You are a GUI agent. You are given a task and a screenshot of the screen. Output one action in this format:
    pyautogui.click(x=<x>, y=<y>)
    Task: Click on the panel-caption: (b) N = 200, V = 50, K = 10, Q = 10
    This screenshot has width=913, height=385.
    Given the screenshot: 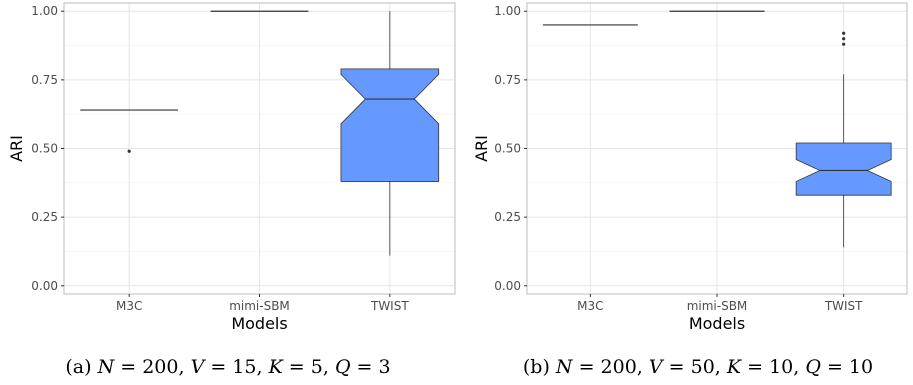 What is the action you would take?
    pyautogui.click(x=698, y=367)
    